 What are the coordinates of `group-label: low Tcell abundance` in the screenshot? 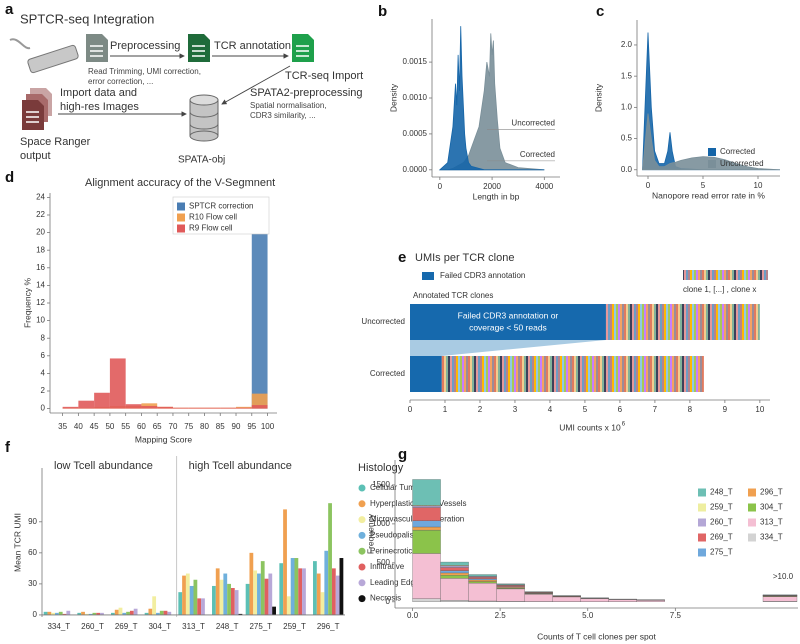 It's located at (103, 466).